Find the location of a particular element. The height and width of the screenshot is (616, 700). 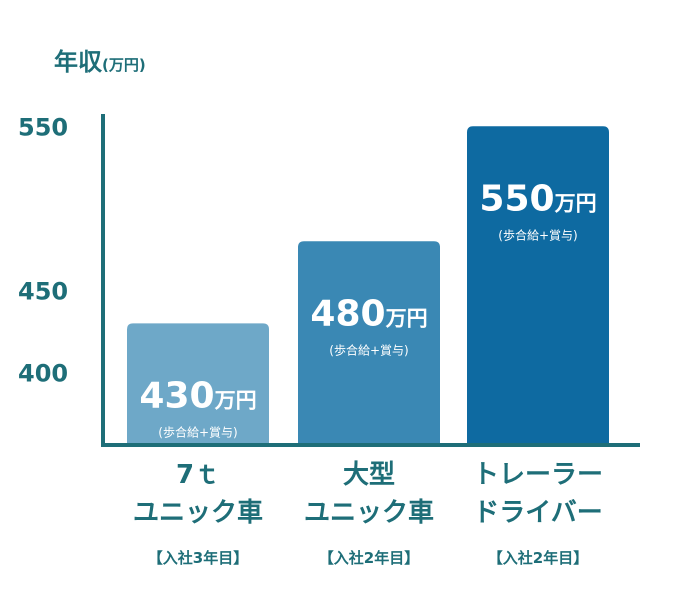

bar-value-label: 480万円 is located at coordinates (368, 313).